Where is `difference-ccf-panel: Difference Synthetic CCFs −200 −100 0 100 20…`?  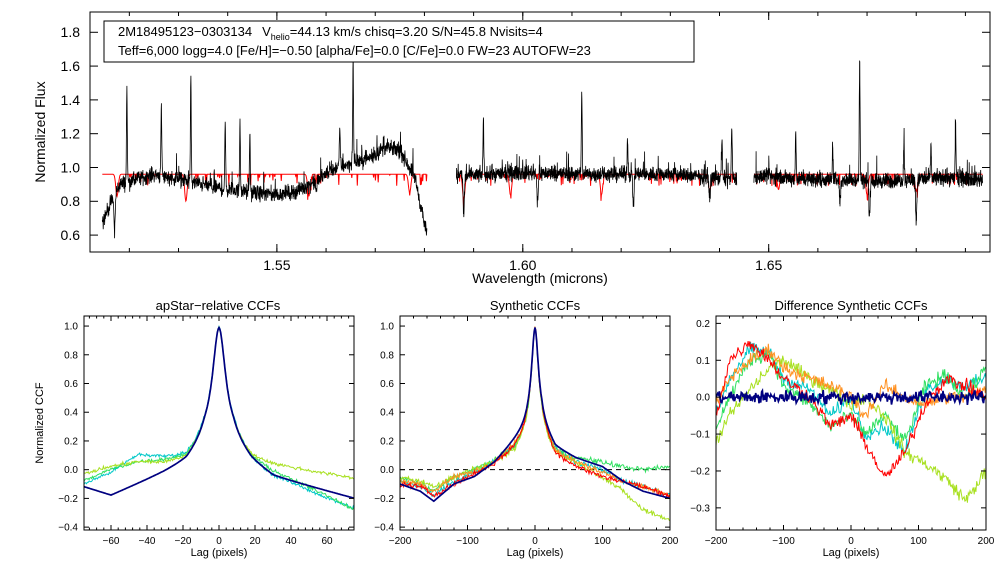 difference-ccf-panel: Difference Synthetic CCFs −200 −100 0 100 20… is located at coordinates (842, 428).